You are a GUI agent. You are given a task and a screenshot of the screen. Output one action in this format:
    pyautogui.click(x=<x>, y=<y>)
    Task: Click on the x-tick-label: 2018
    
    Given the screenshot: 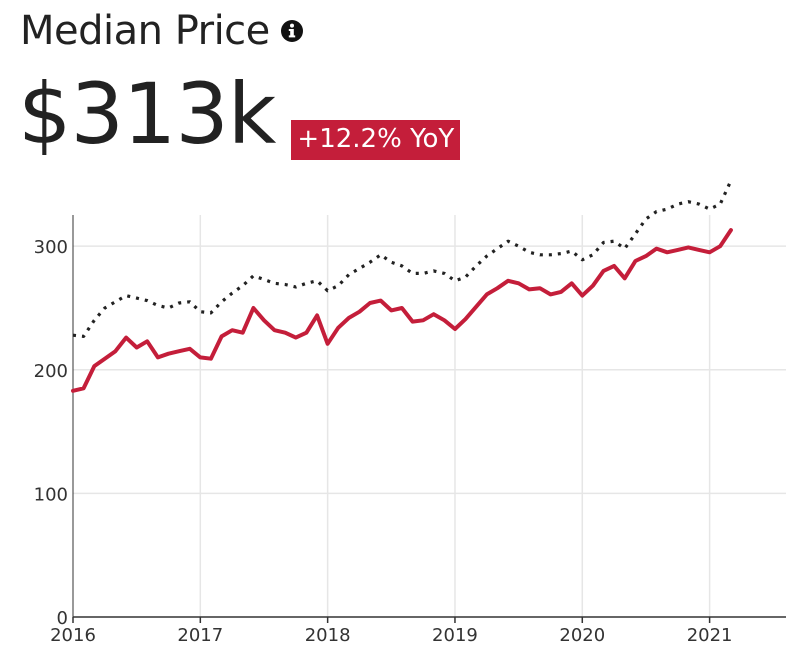 What is the action you would take?
    pyautogui.click(x=328, y=635)
    